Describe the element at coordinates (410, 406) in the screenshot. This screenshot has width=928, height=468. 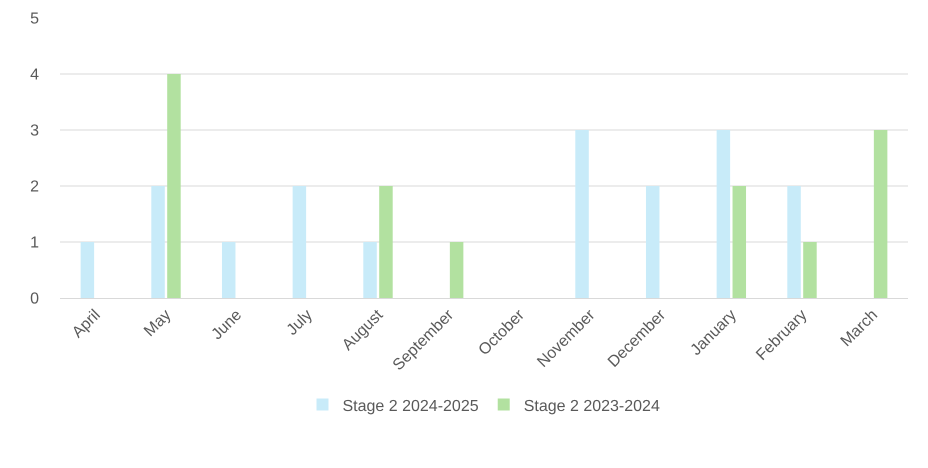
I see `legend-label: Stage 2 2024-2025` at that location.